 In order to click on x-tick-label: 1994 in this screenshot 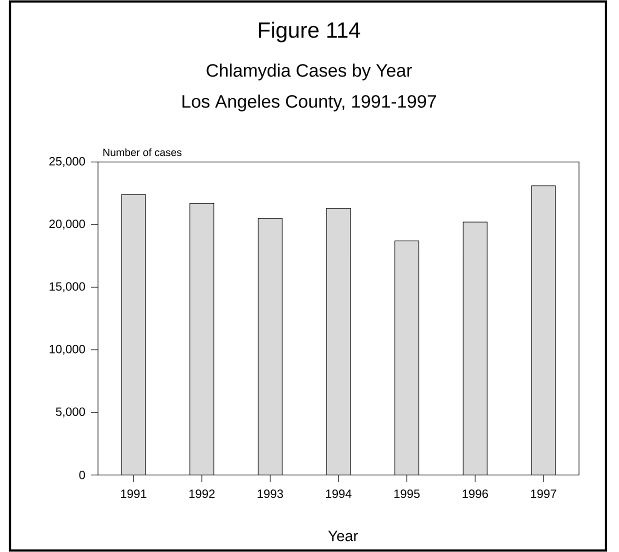, I will do `click(339, 494)`.